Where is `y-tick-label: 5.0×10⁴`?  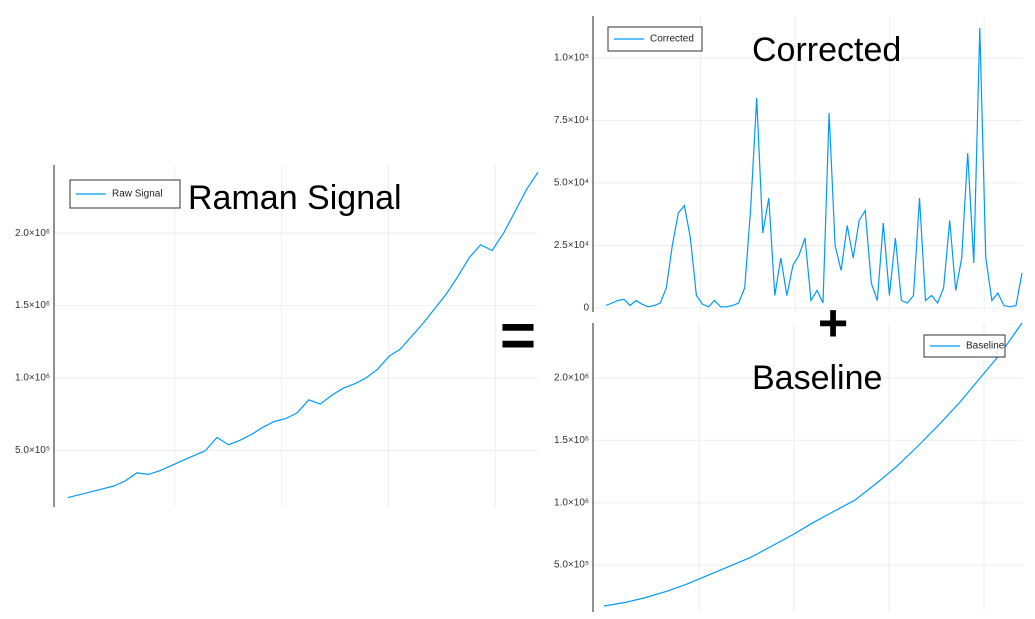 y-tick-label: 5.0×10⁴ is located at coordinates (571, 183).